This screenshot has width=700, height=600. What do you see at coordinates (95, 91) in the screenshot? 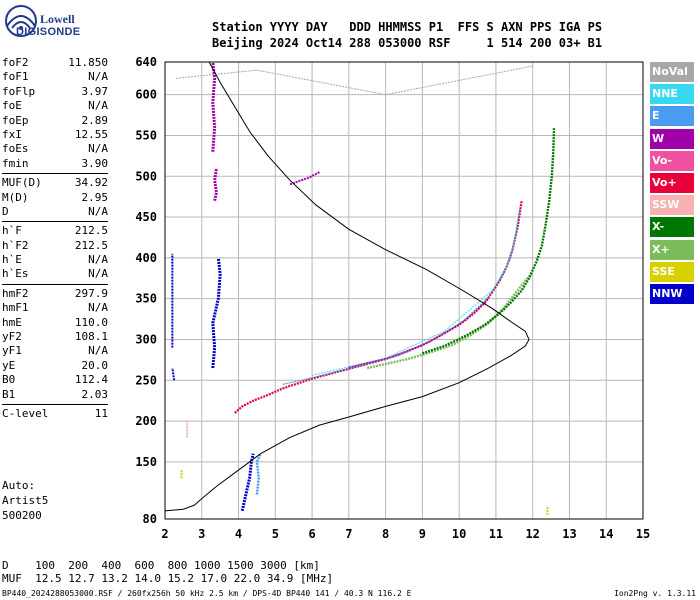
I see `param-value: 3.97` at bounding box center [95, 91].